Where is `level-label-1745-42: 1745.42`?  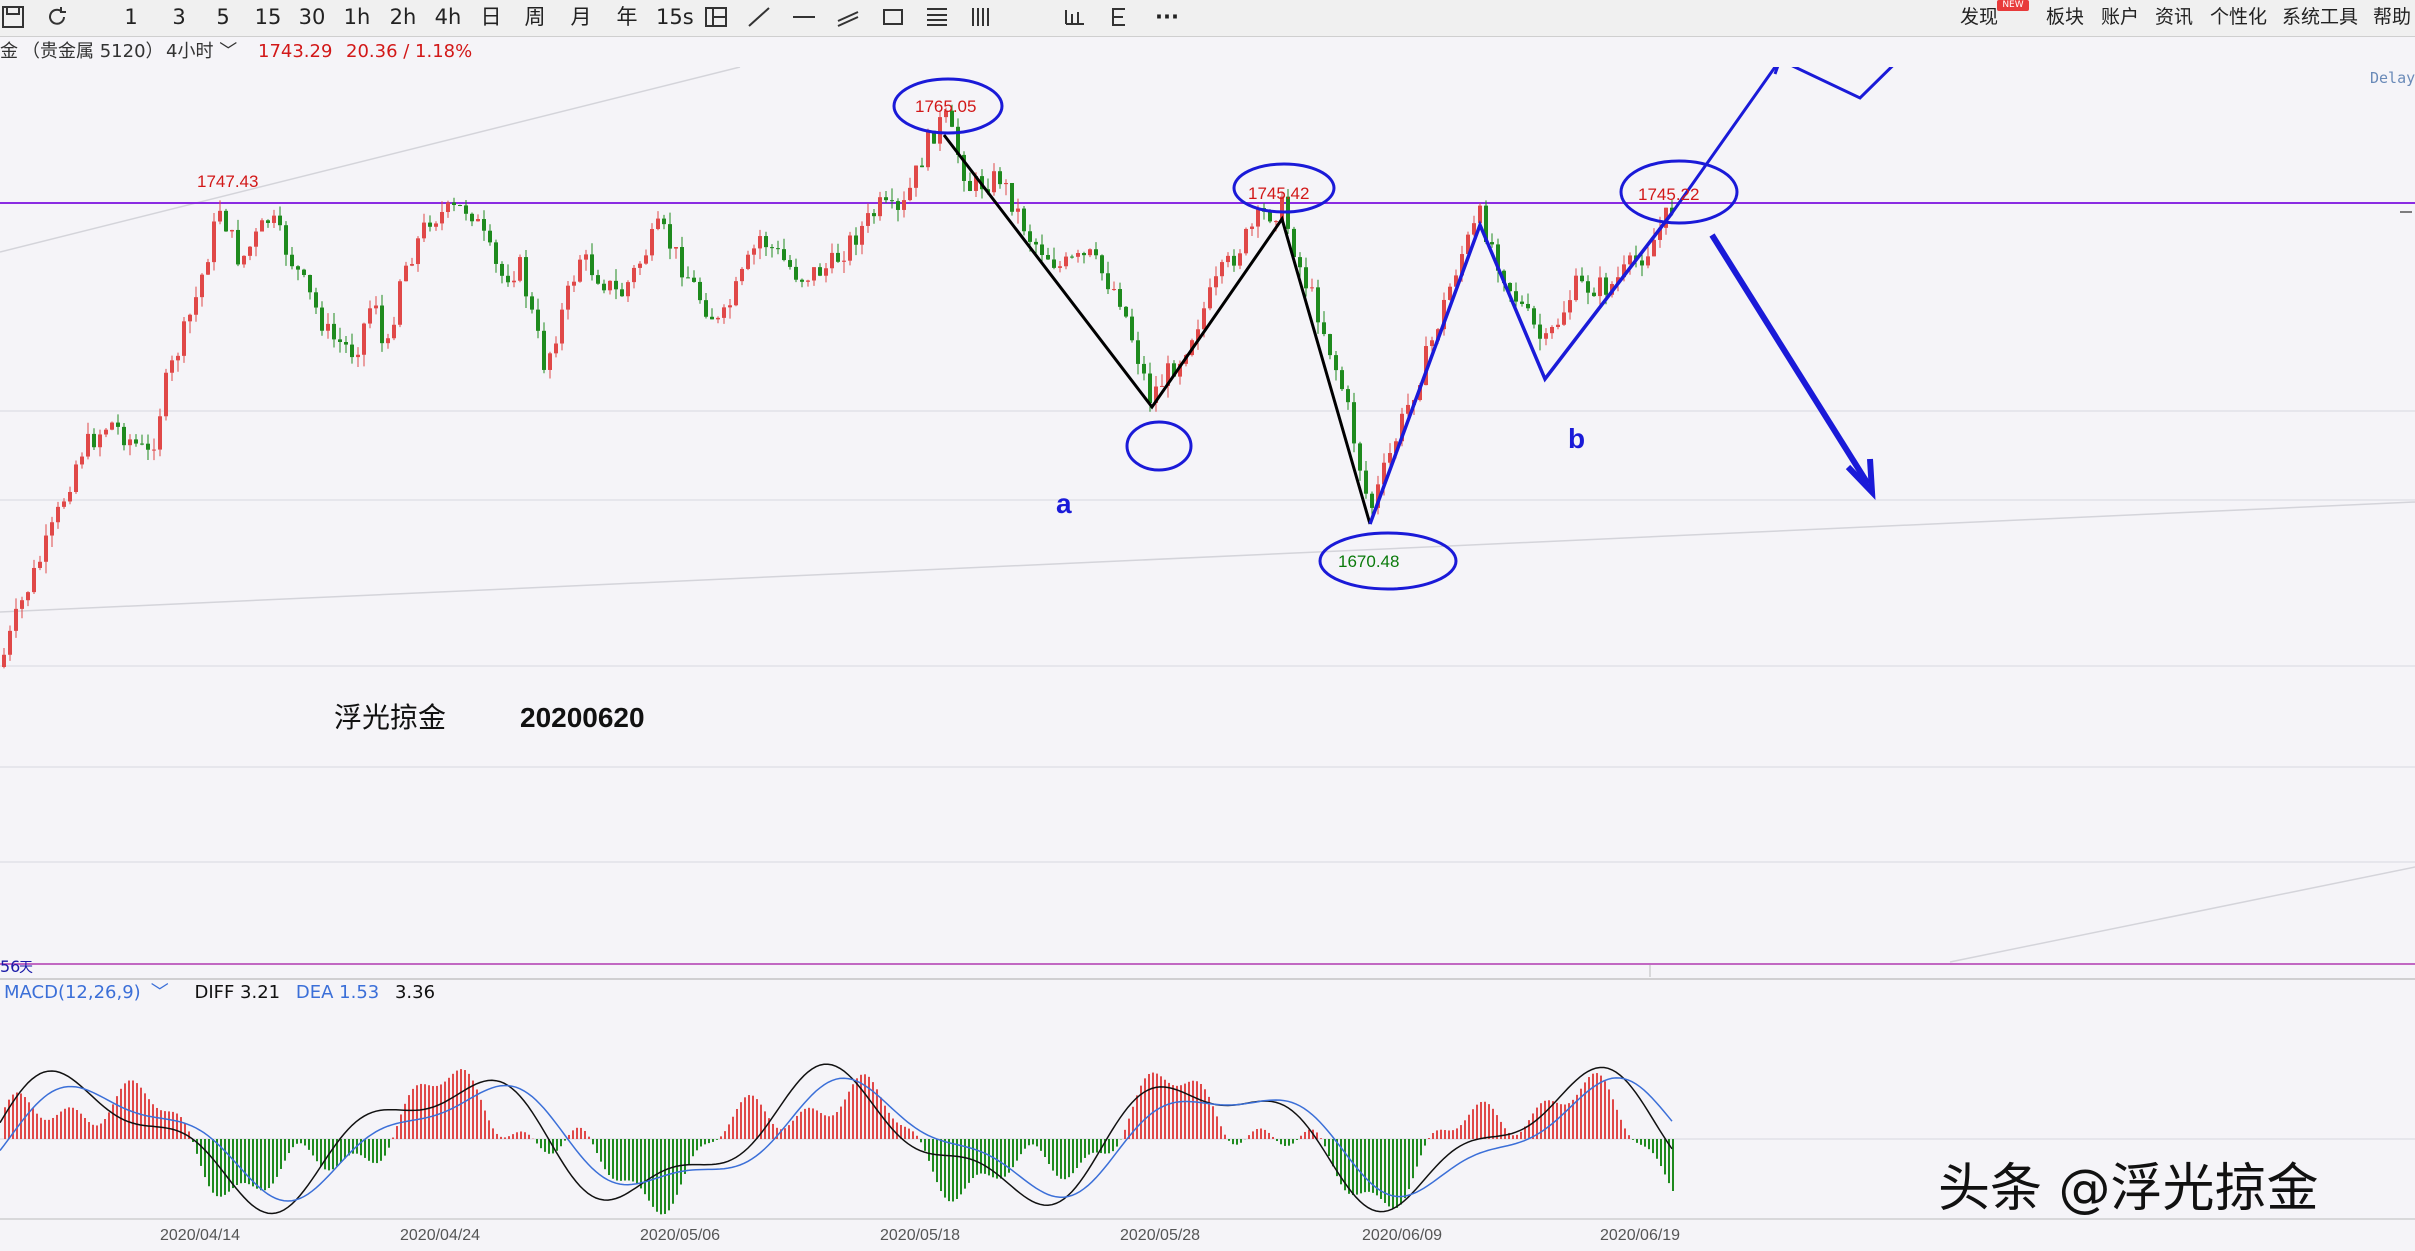 level-label-1745-42: 1745.42 is located at coordinates (1278, 193).